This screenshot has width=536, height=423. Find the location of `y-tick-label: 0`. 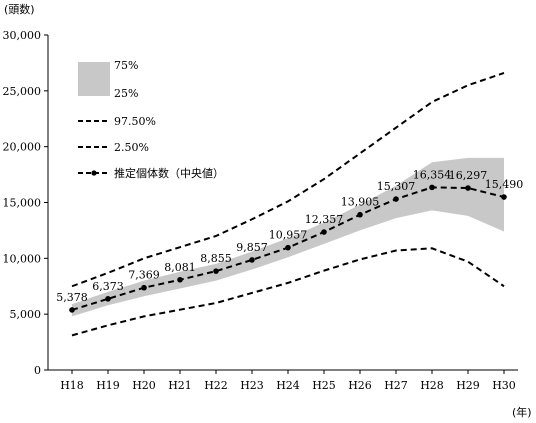

y-tick-label: 0 is located at coordinates (37, 370).